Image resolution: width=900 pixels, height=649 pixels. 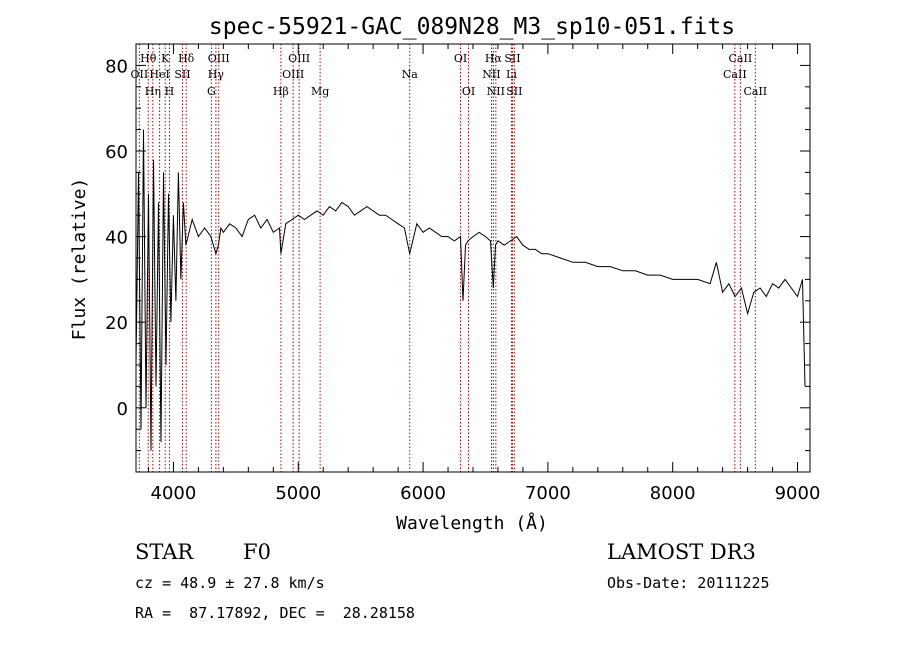 What do you see at coordinates (116, 238) in the screenshot?
I see `y-tick-label-2: 40` at bounding box center [116, 238].